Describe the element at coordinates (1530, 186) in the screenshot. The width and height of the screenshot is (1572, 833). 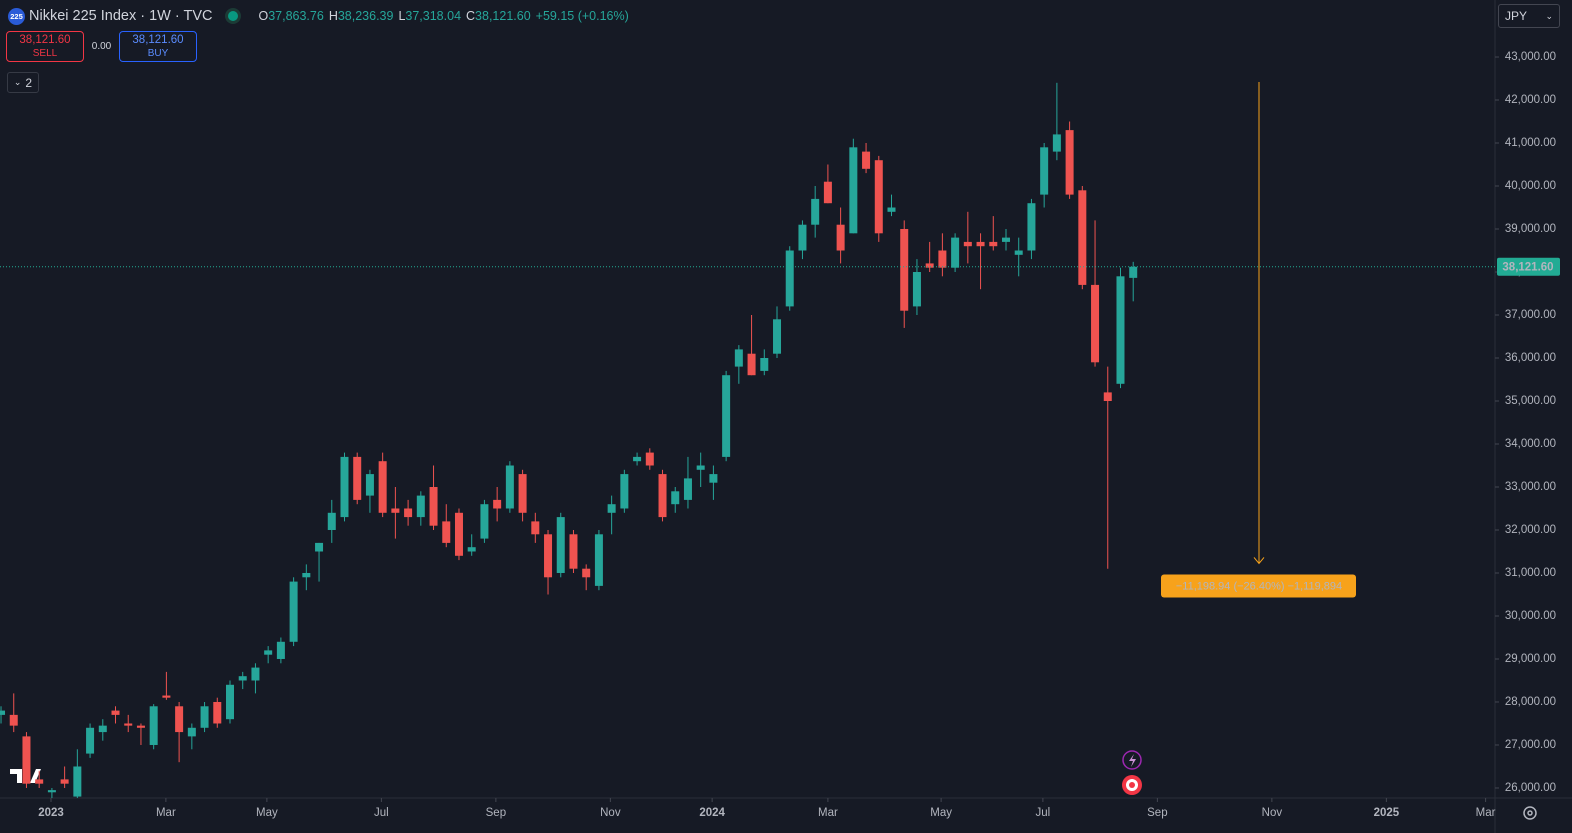
I see `y-tick-label: 40,000.00` at that location.